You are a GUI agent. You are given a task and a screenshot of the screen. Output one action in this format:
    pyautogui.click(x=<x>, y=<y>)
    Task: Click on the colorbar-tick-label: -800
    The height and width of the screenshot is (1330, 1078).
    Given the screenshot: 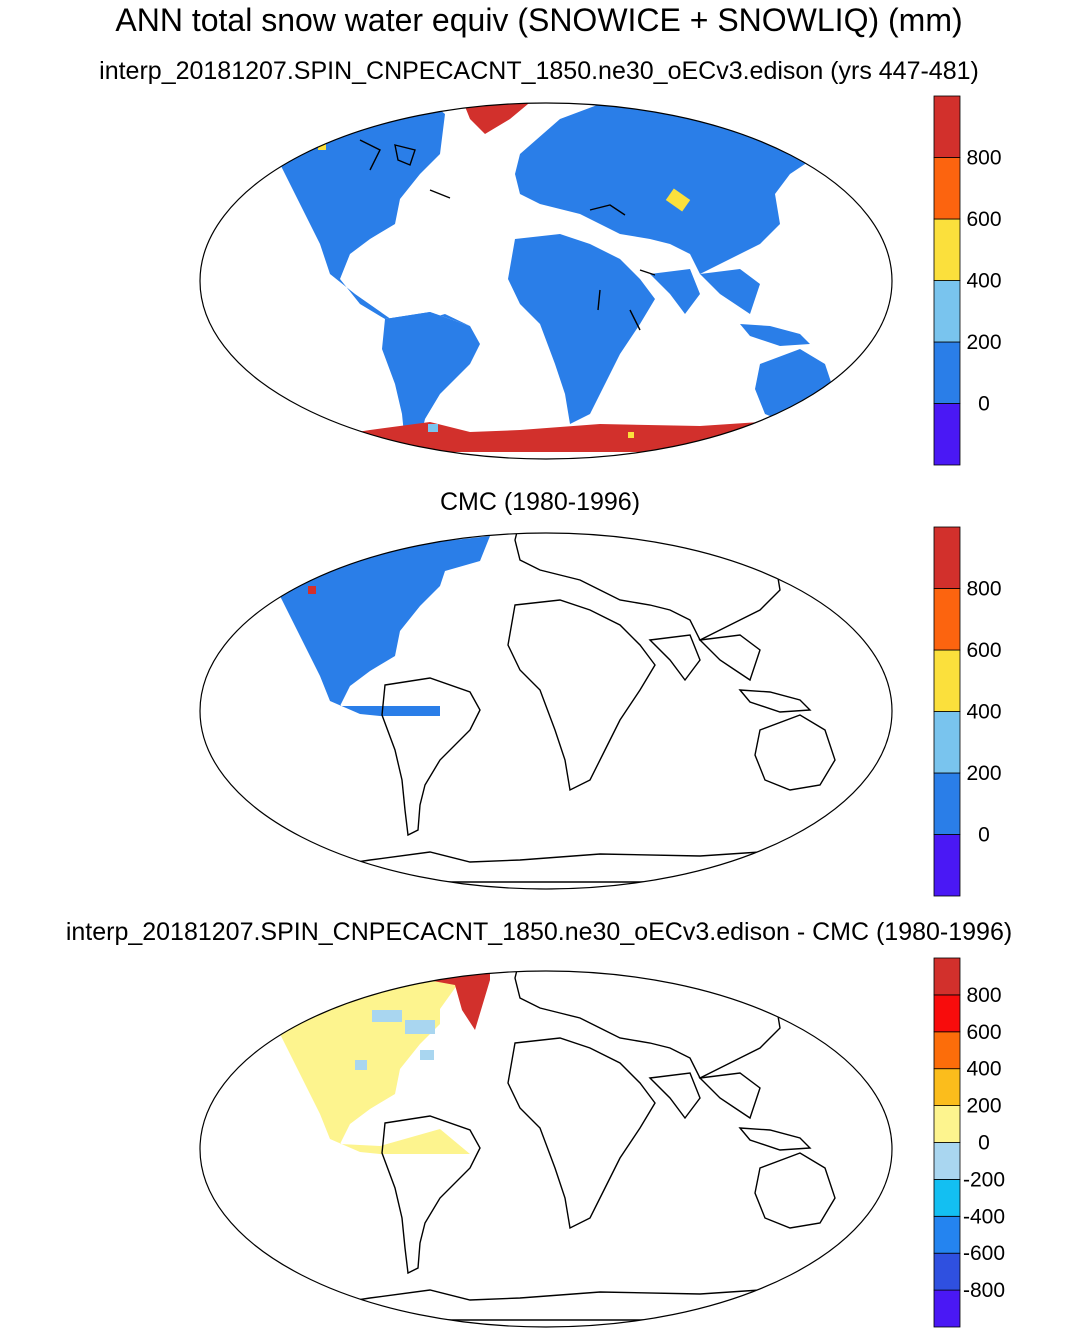 What is the action you would take?
    pyautogui.click(x=984, y=1290)
    